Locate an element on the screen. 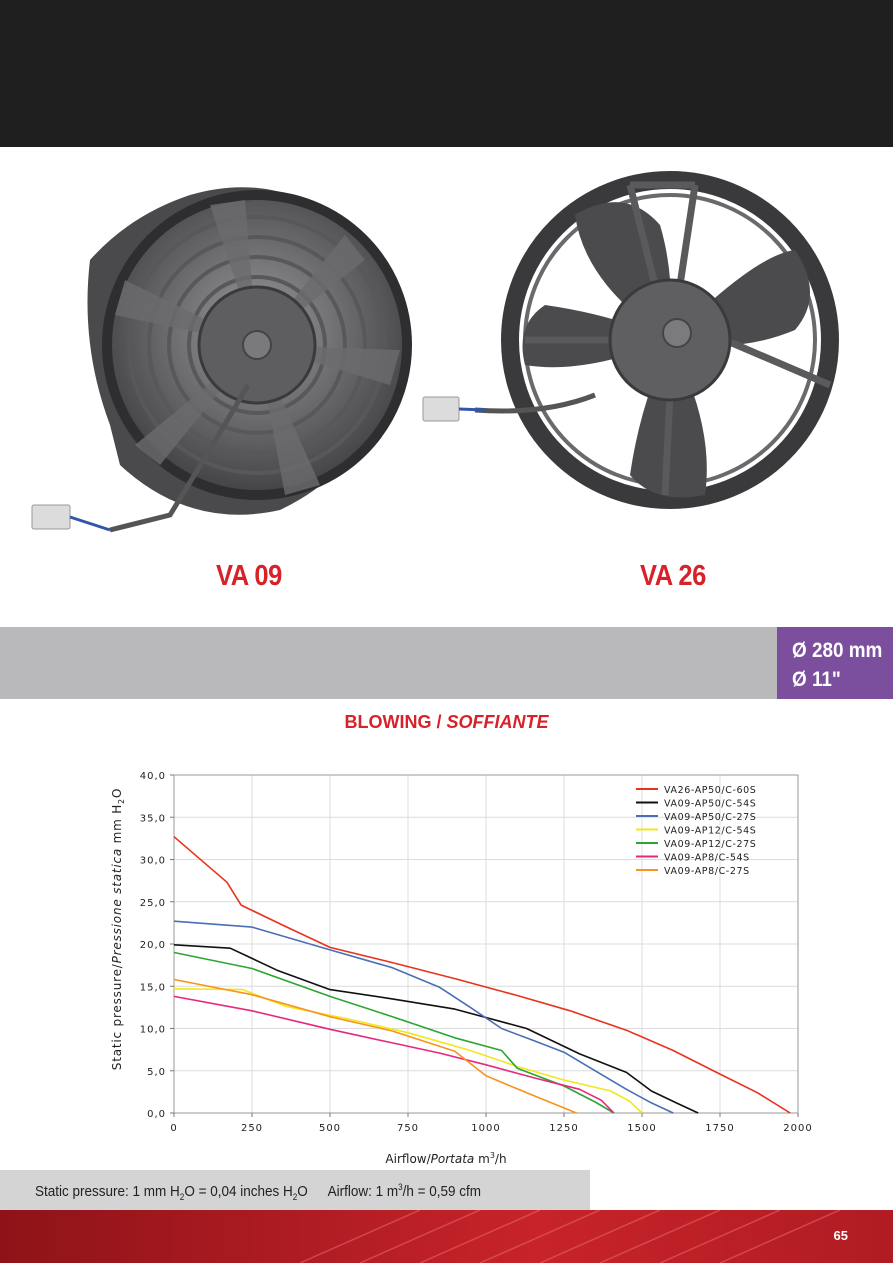 The height and width of the screenshot is (1263, 893). x-tick-label: 1250 is located at coordinates (563, 1128).